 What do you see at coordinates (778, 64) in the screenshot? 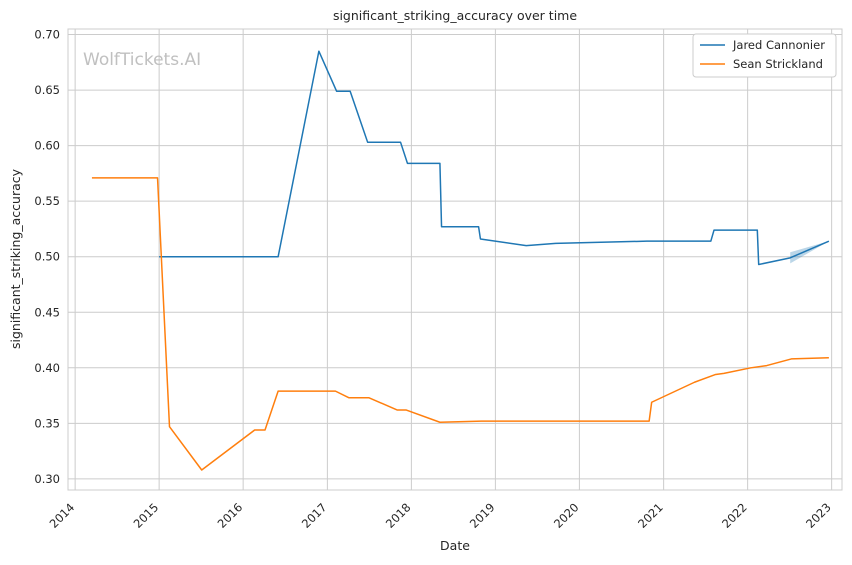
I see `legend-label-sean-strickland: Sean Strickland` at bounding box center [778, 64].